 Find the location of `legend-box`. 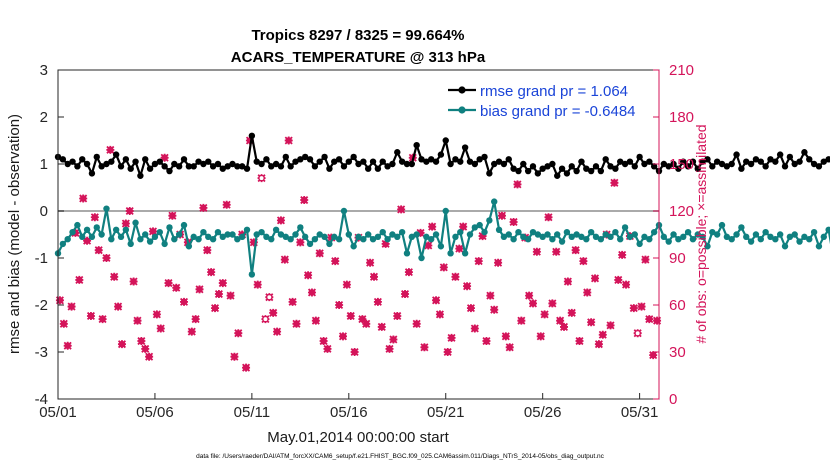

legend-box is located at coordinates (546, 99).